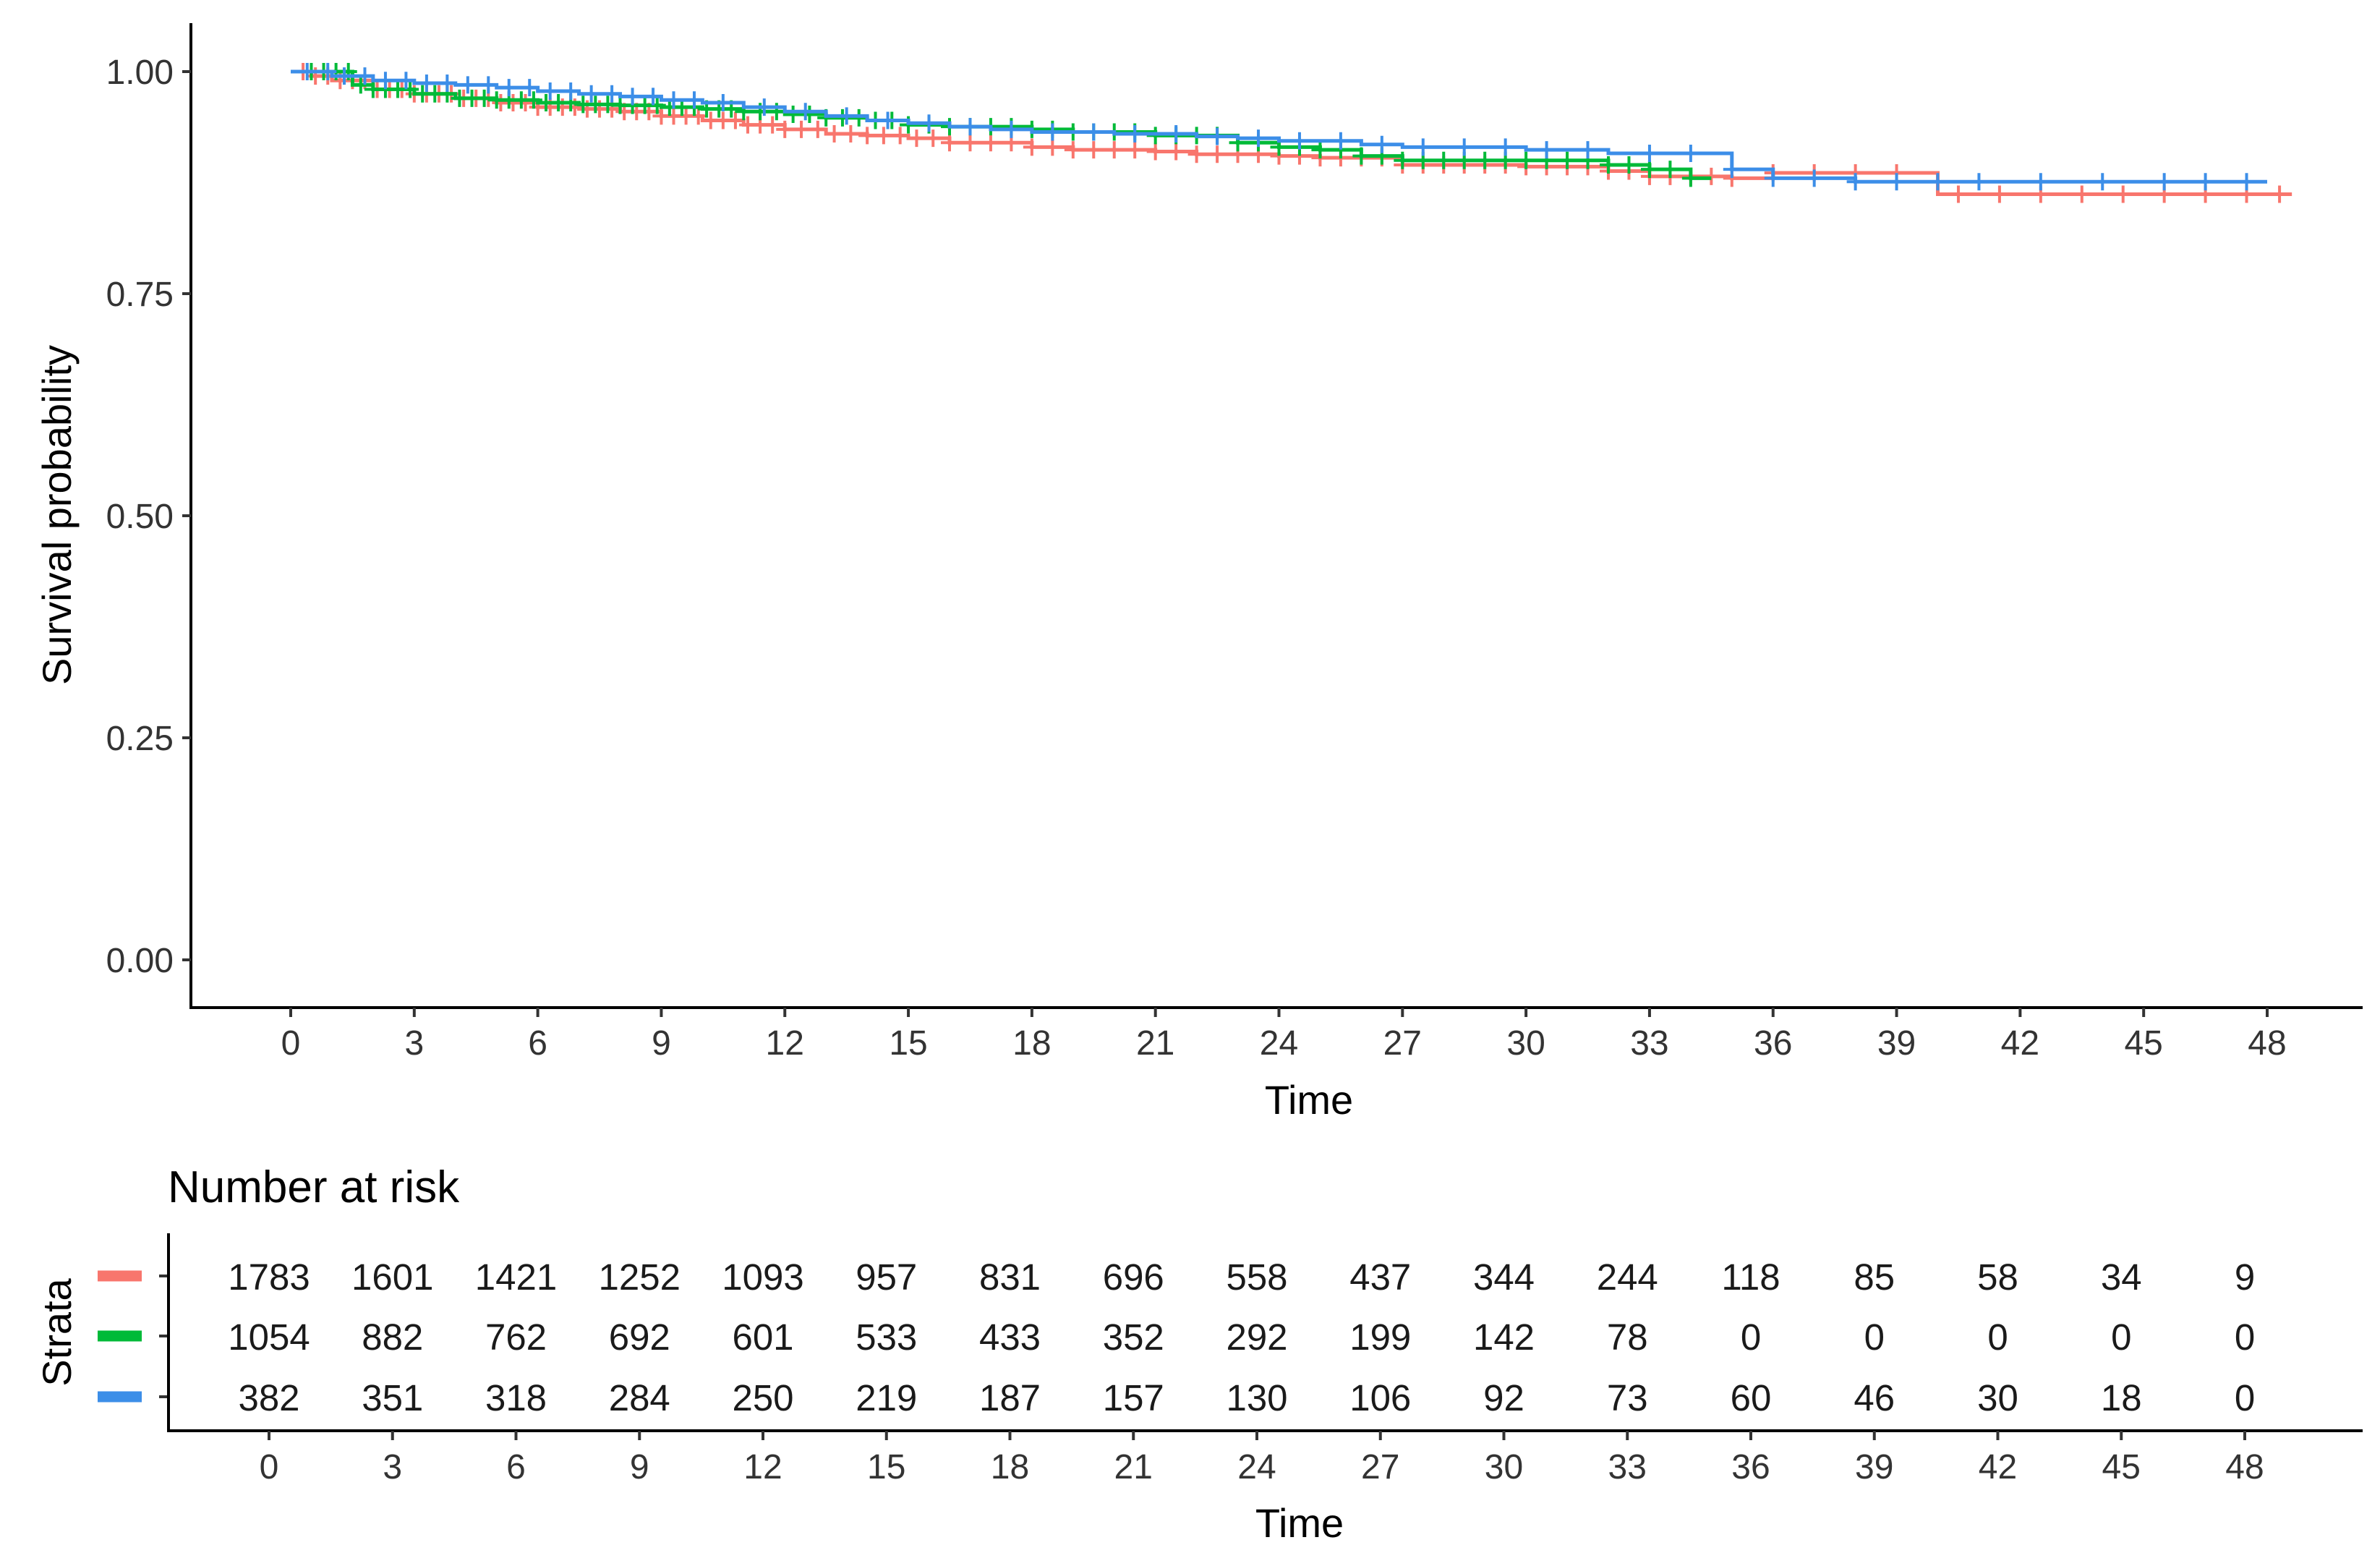  Describe the element at coordinates (392, 1337) in the screenshot. I see `risk-value: 882` at that location.